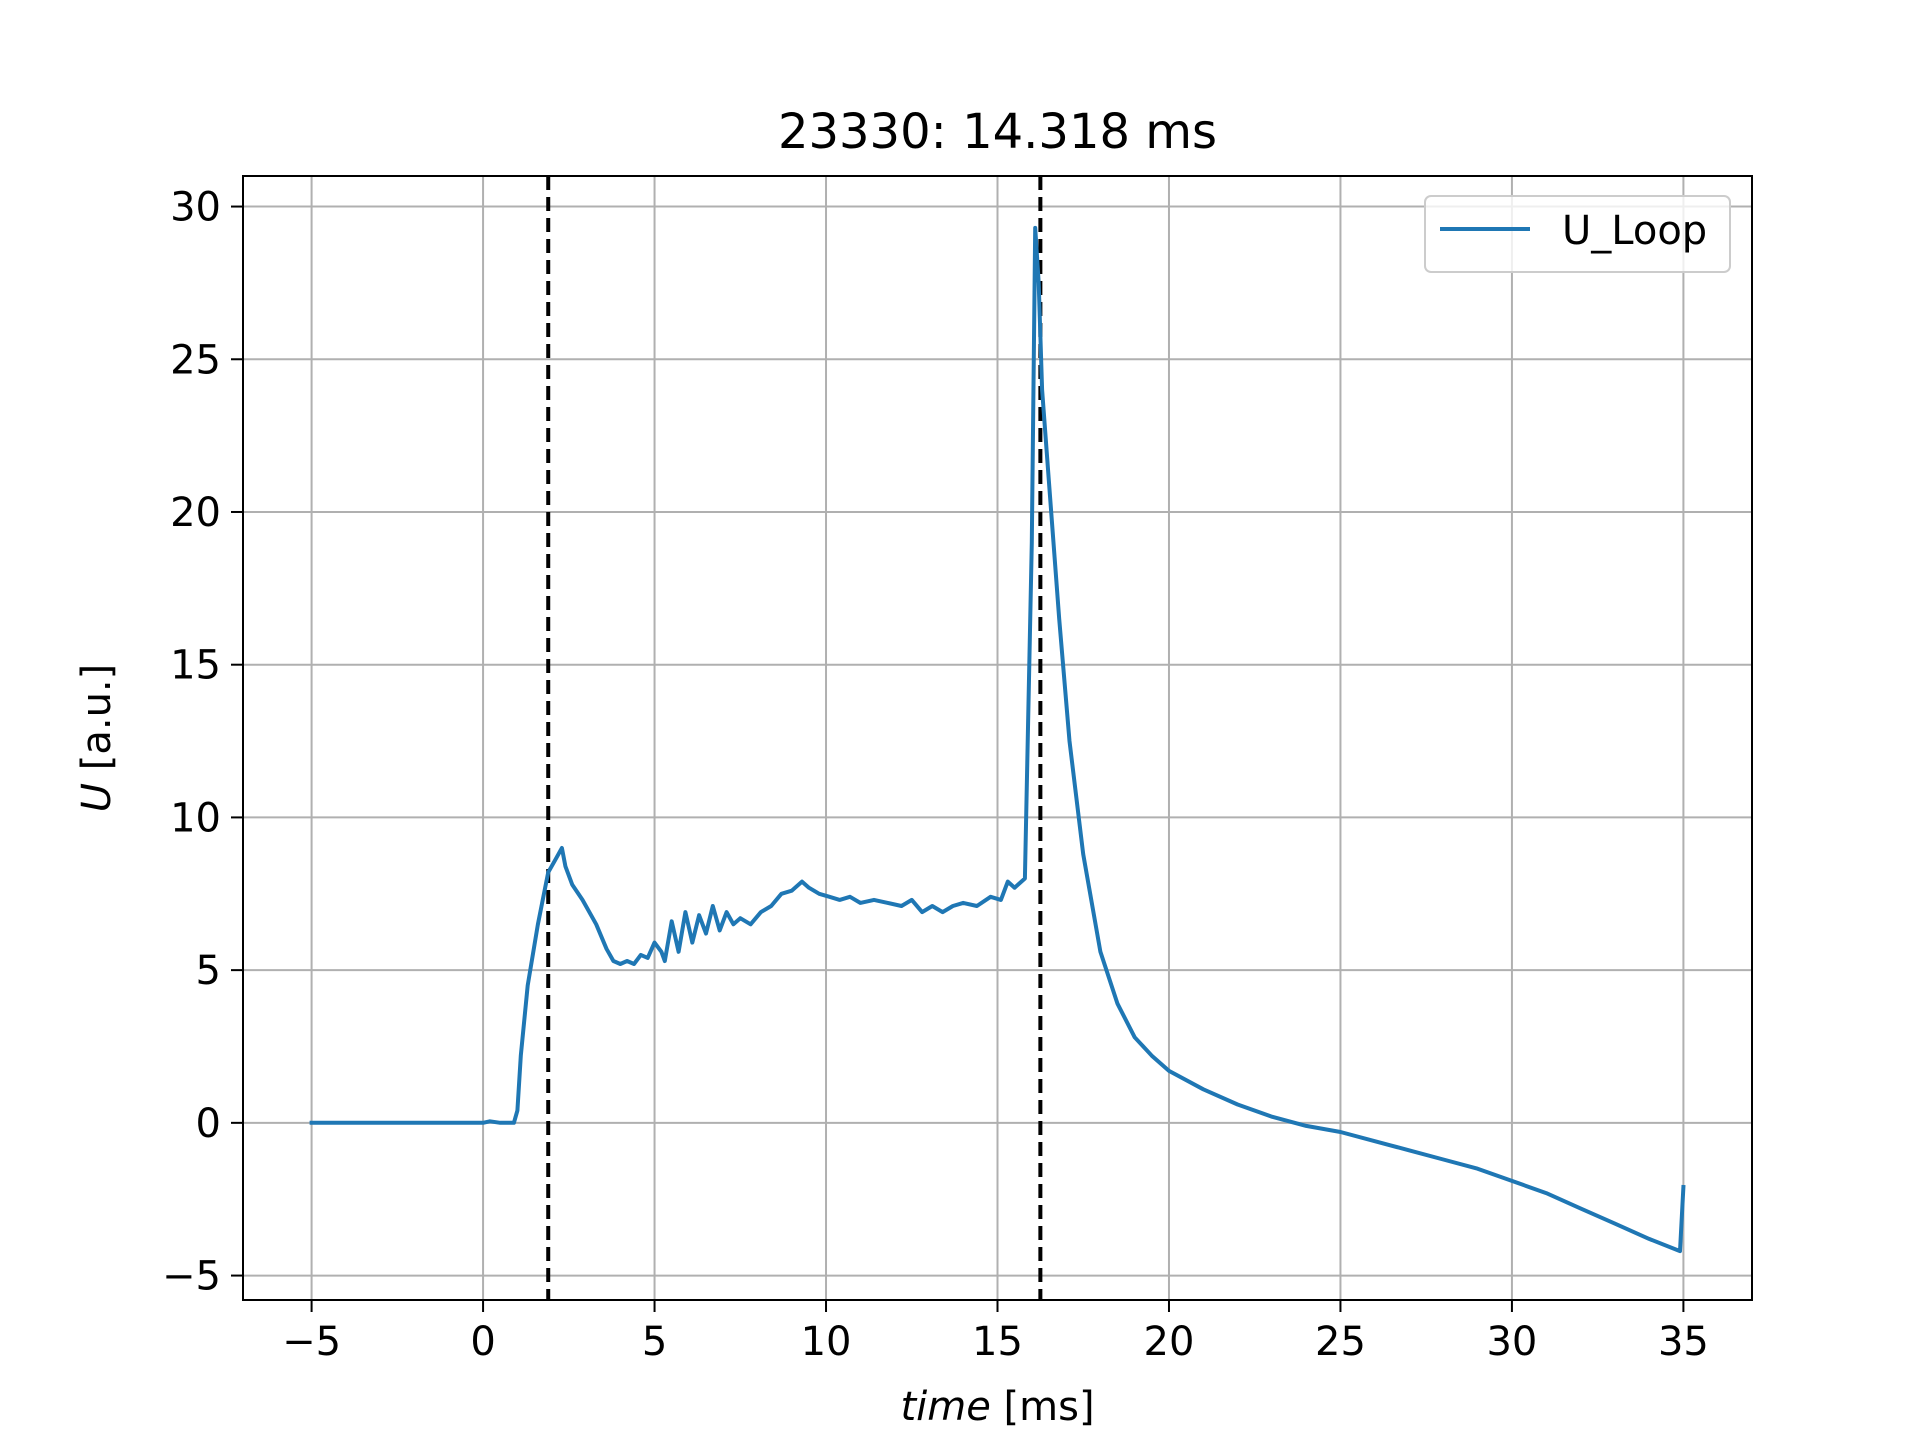 This screenshot has width=1920, height=1440. Describe the element at coordinates (482, 1342) in the screenshot. I see `x-tick-label: 0` at that location.